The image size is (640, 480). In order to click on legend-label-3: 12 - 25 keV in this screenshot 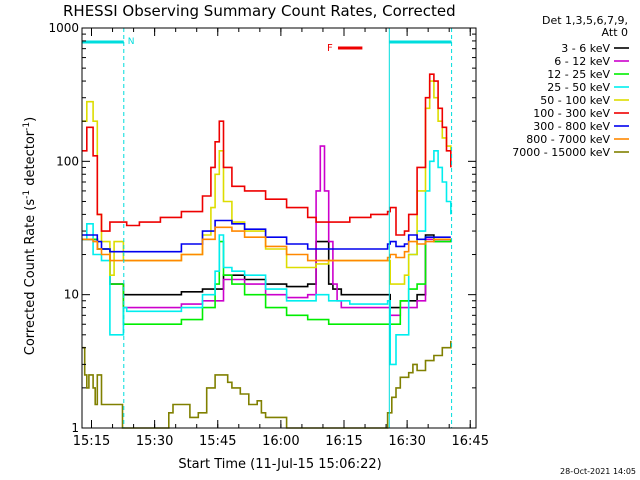, I will do `click(578, 74)`.